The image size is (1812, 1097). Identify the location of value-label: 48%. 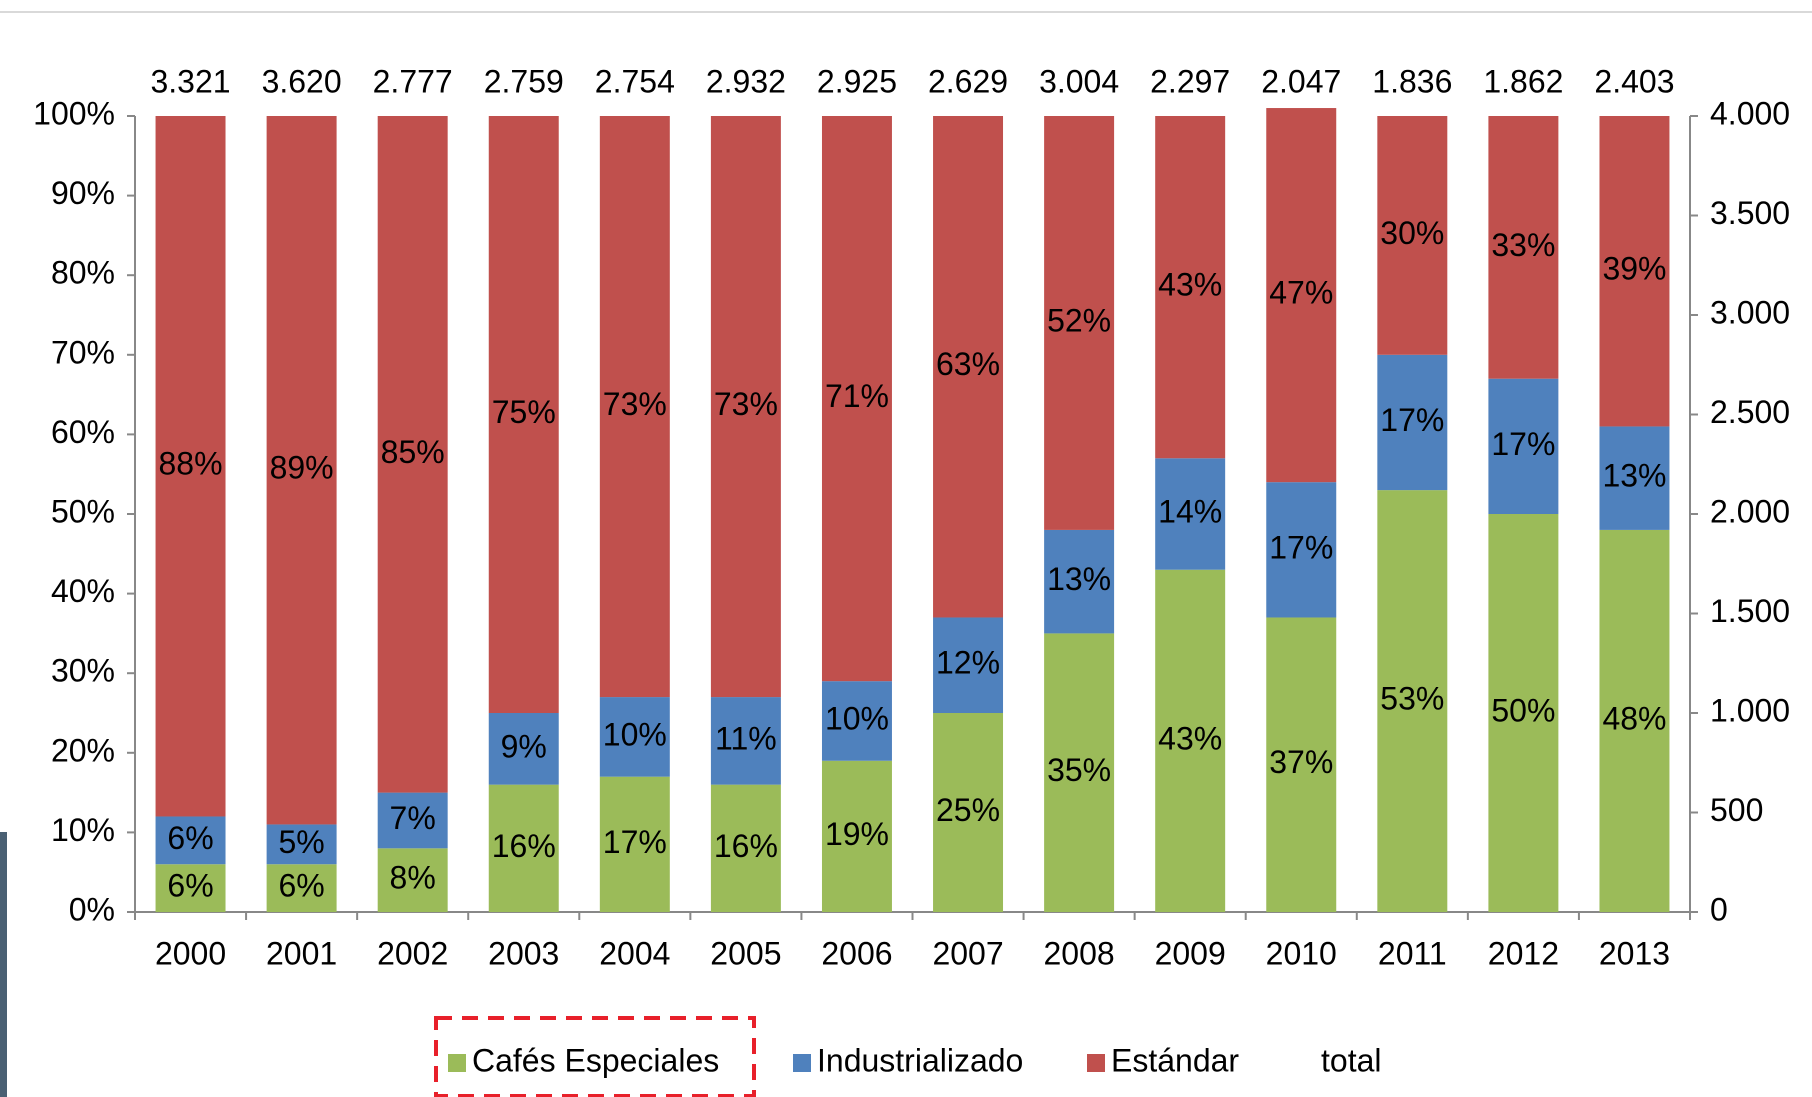
(1634, 718).